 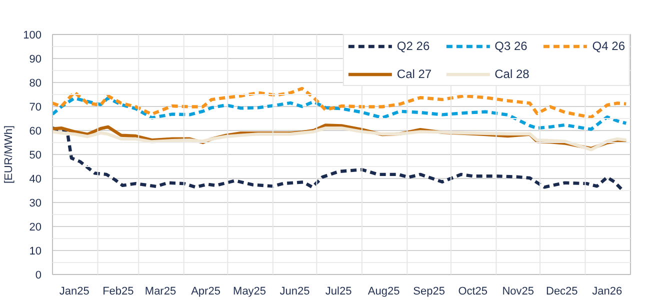 I want to click on x-tick-label: Jan25, so click(x=74, y=292).